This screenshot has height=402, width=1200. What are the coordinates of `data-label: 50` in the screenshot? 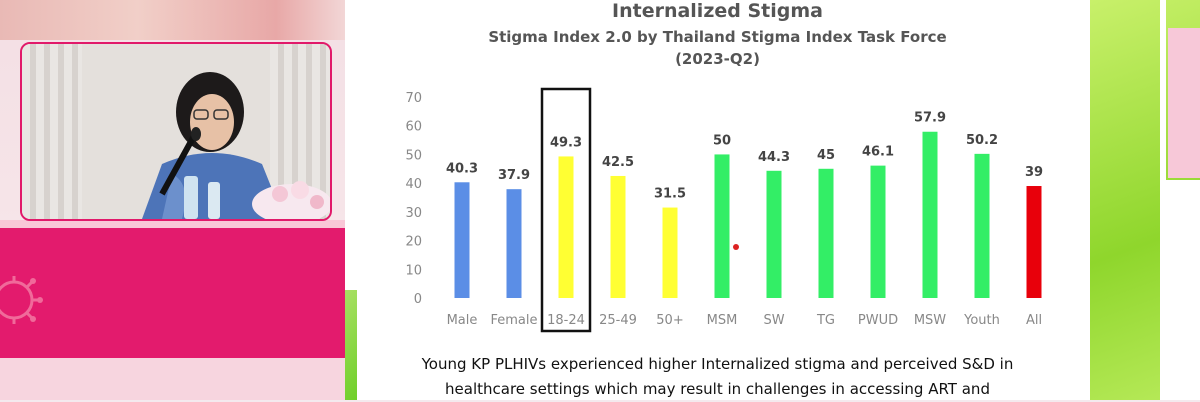 It's located at (722, 140).